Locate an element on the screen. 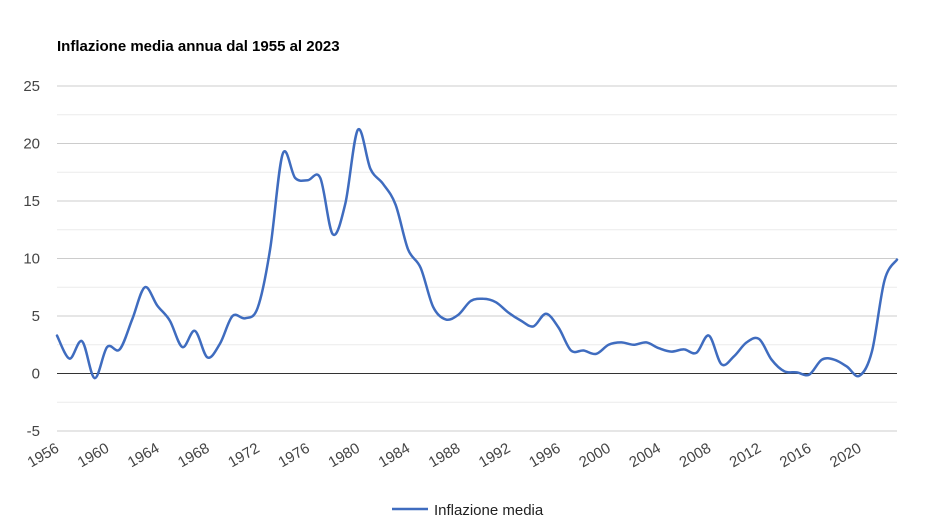 The width and height of the screenshot is (932, 530). x-tick-label: 1976 is located at coordinates (293, 455).